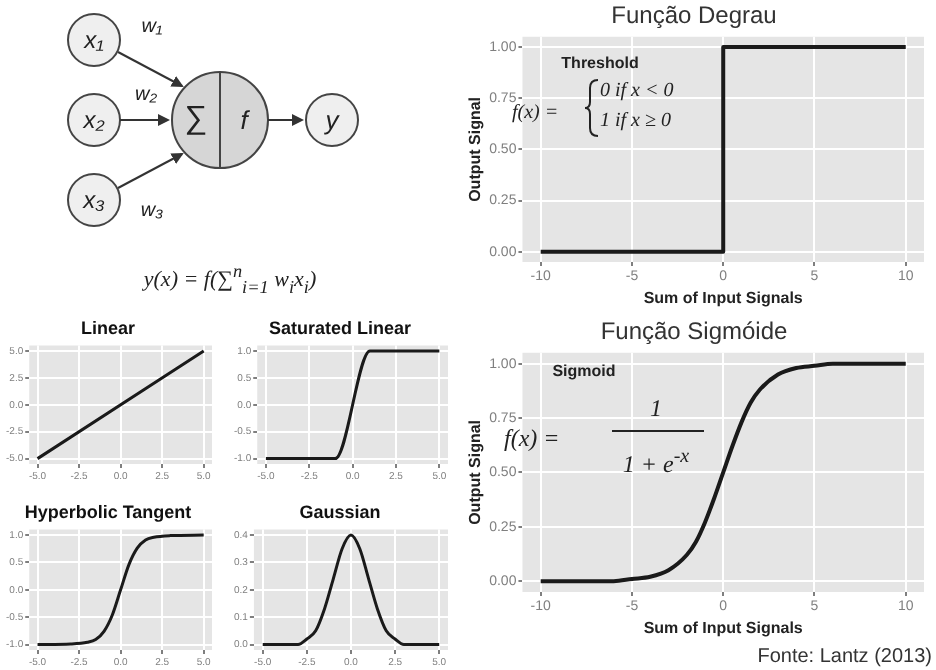  I want to click on annotation: 1 + e$^{-x}$, so click(656, 462).